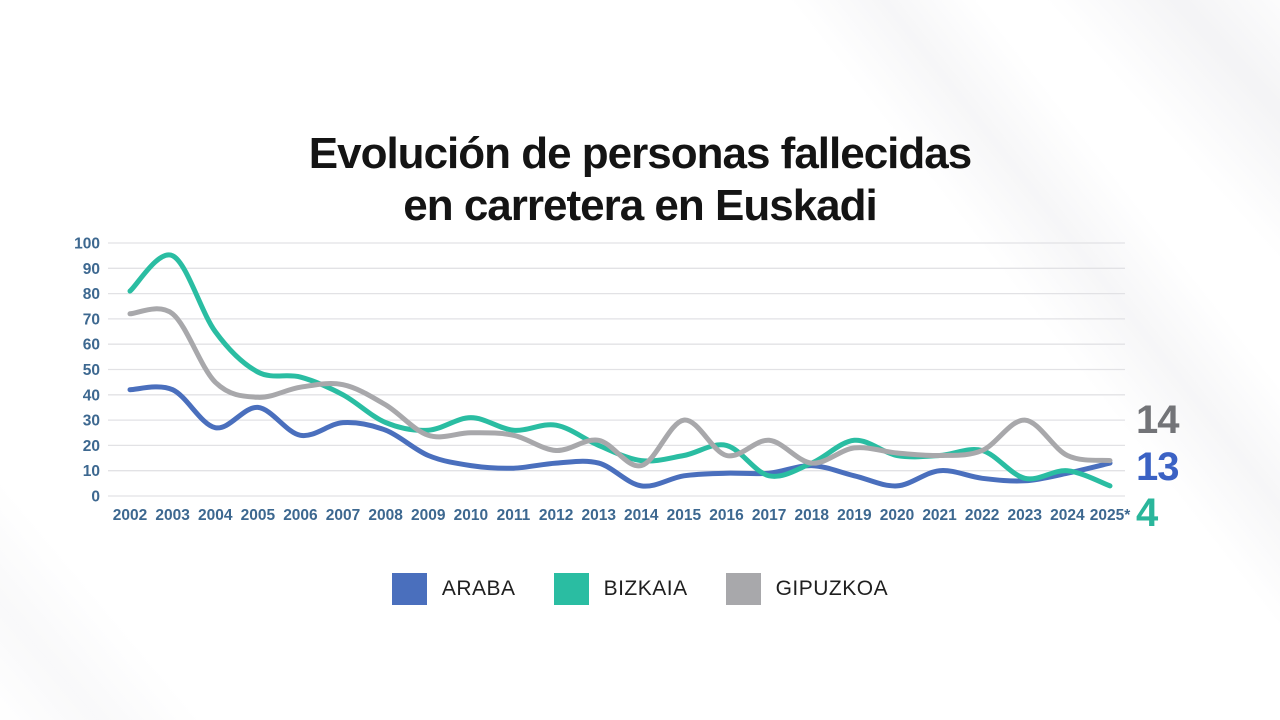 This screenshot has width=1280, height=720. Describe the element at coordinates (897, 515) in the screenshot. I see `x-axis-tick-label: 2020` at that location.